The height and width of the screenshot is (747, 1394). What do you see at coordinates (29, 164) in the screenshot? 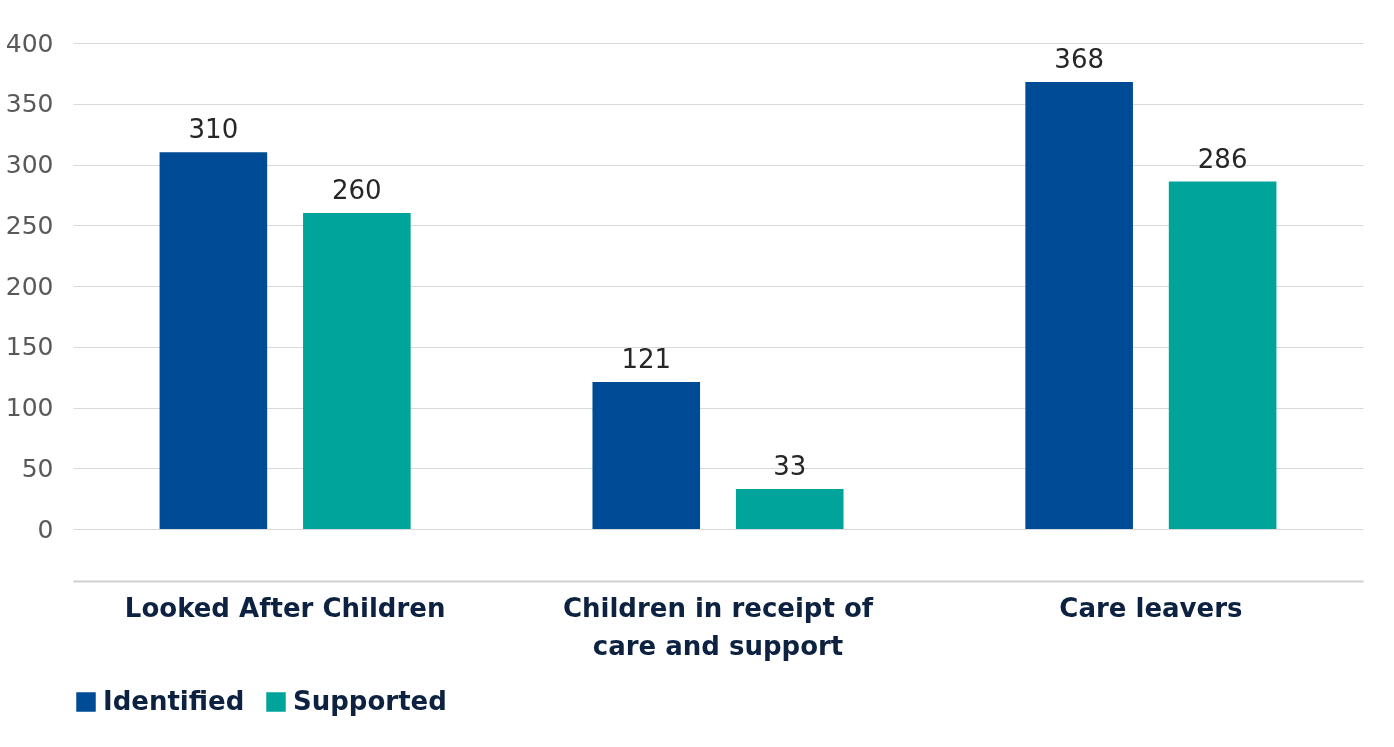
I see `y-tick-label: 300` at bounding box center [29, 164].